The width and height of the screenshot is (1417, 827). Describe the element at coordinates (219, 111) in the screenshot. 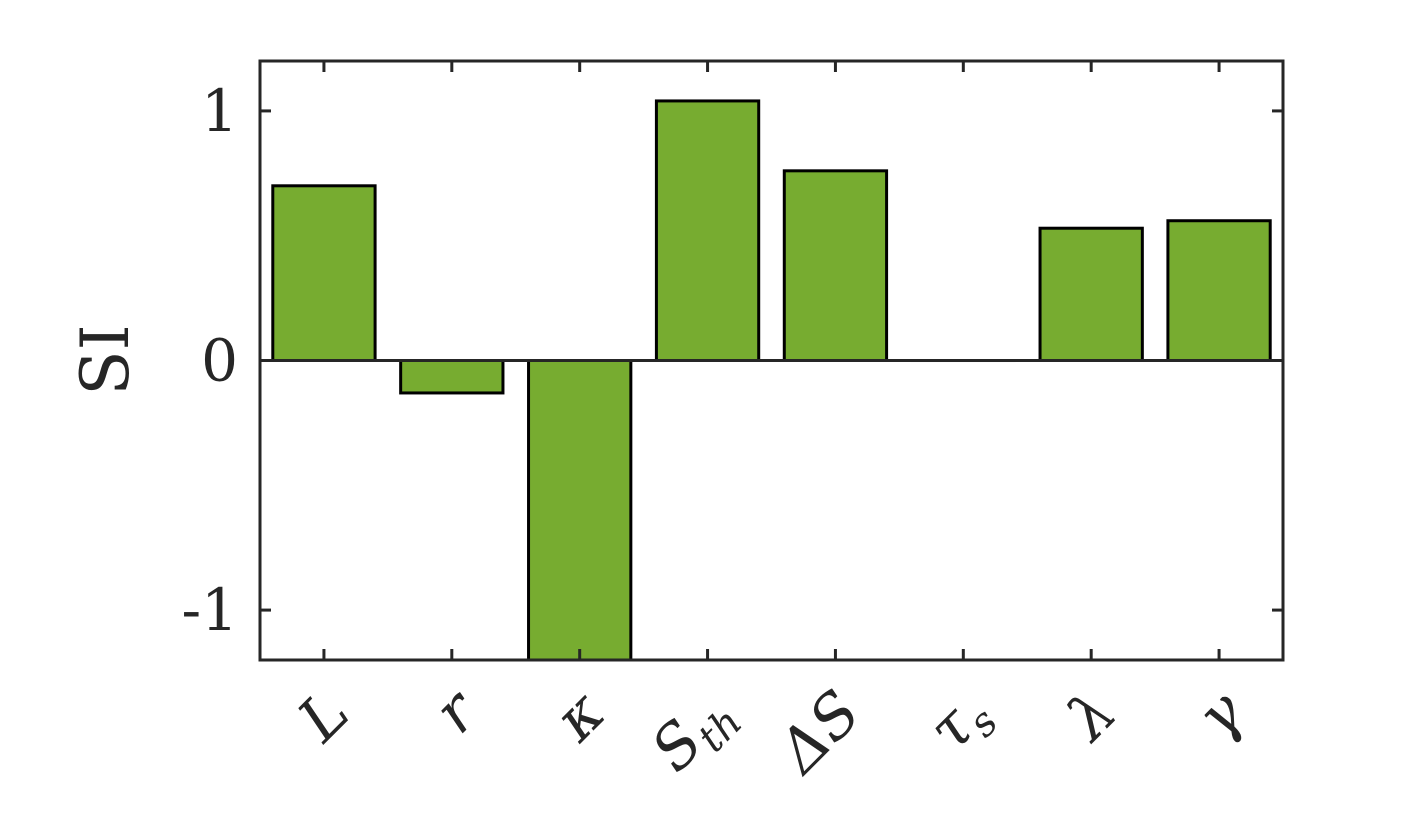

I see `y-tick-label: 1` at that location.